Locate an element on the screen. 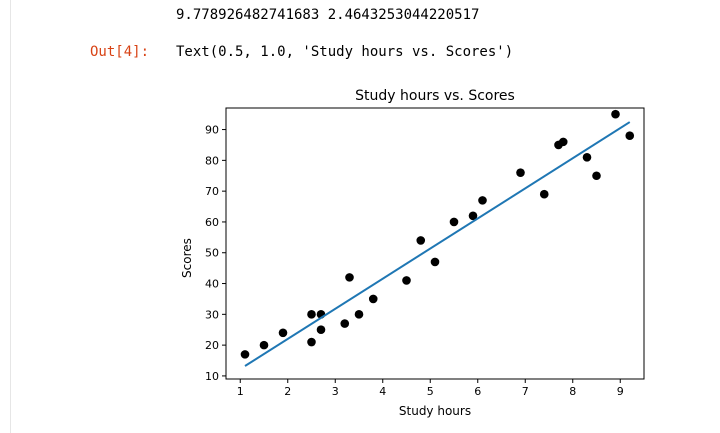 The height and width of the screenshot is (433, 720). x-tick-label: 7 is located at coordinates (525, 391).